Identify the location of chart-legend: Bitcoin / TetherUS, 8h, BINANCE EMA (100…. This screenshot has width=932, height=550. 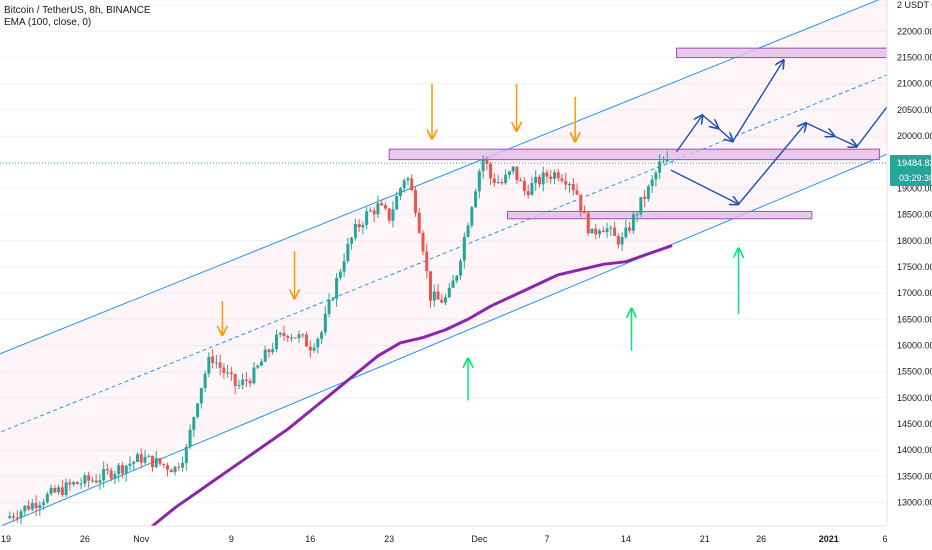
(77, 17).